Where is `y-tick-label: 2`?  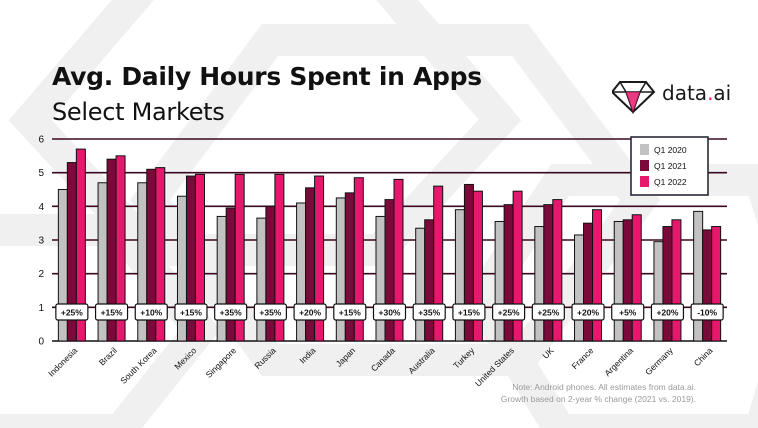 y-tick-label: 2 is located at coordinates (41, 274).